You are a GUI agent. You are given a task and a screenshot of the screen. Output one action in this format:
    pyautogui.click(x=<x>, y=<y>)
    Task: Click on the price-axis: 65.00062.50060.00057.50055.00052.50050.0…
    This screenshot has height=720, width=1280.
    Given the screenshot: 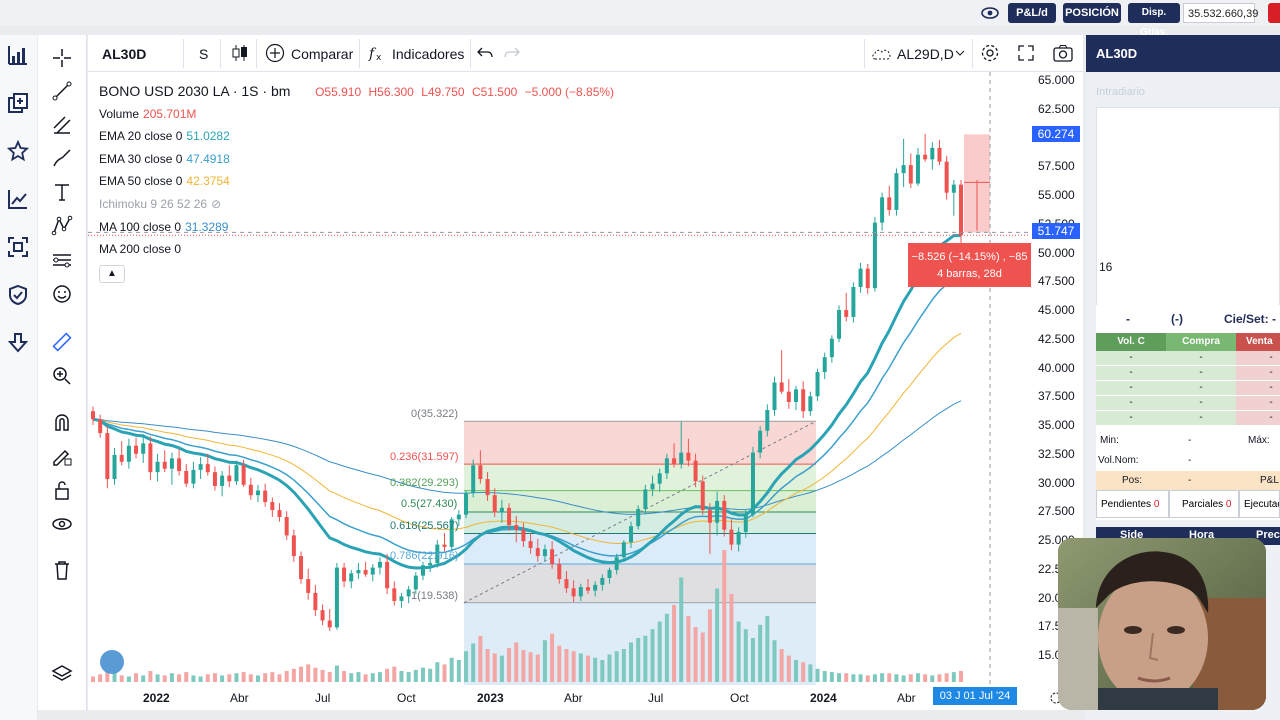 What is the action you would take?
    pyautogui.click(x=1056, y=379)
    